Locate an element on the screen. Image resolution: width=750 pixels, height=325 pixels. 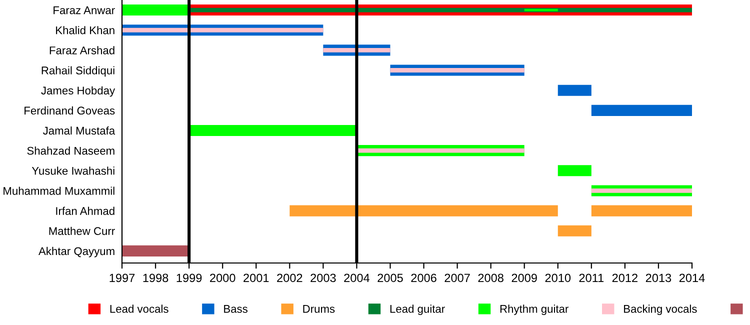
legend-label: Rhythm guitar is located at coordinates (534, 309).